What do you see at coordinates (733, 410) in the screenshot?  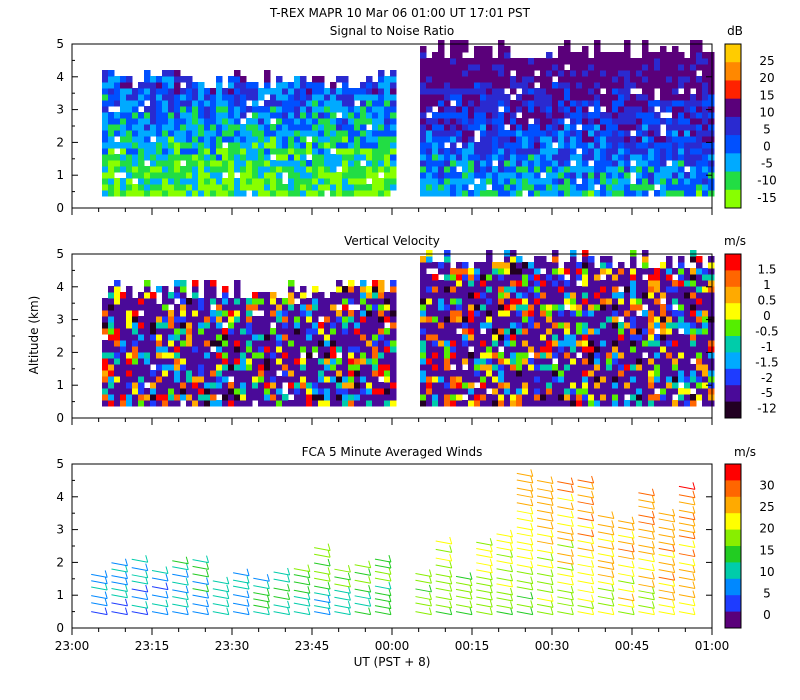 I see `colorbar-swatch` at bounding box center [733, 410].